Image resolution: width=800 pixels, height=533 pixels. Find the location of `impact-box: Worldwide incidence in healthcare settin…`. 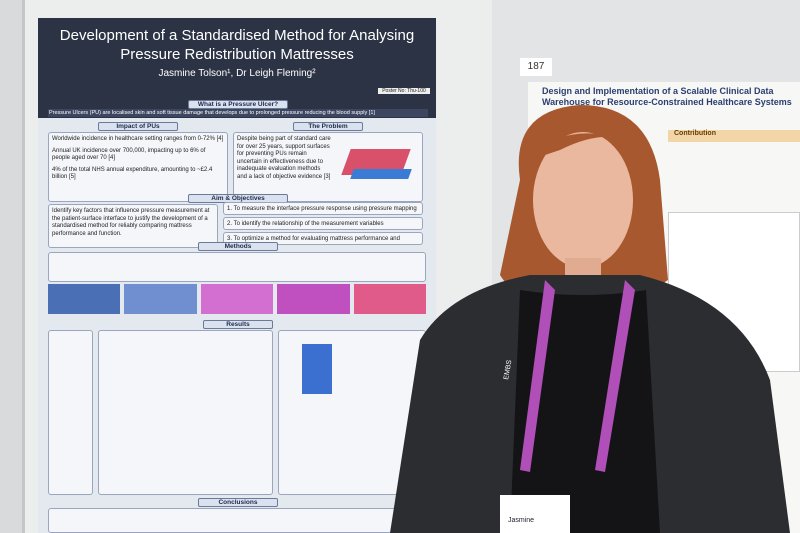

impact-box: Worldwide incidence in healthcare settin… is located at coordinates (138, 167).